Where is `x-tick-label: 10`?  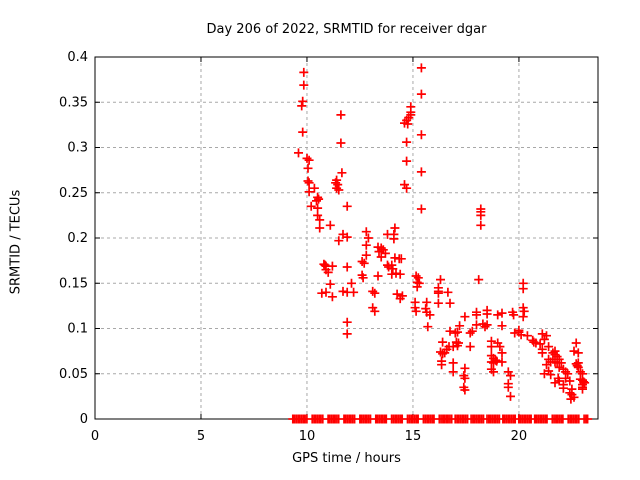
x-tick-label: 10 is located at coordinates (307, 436).